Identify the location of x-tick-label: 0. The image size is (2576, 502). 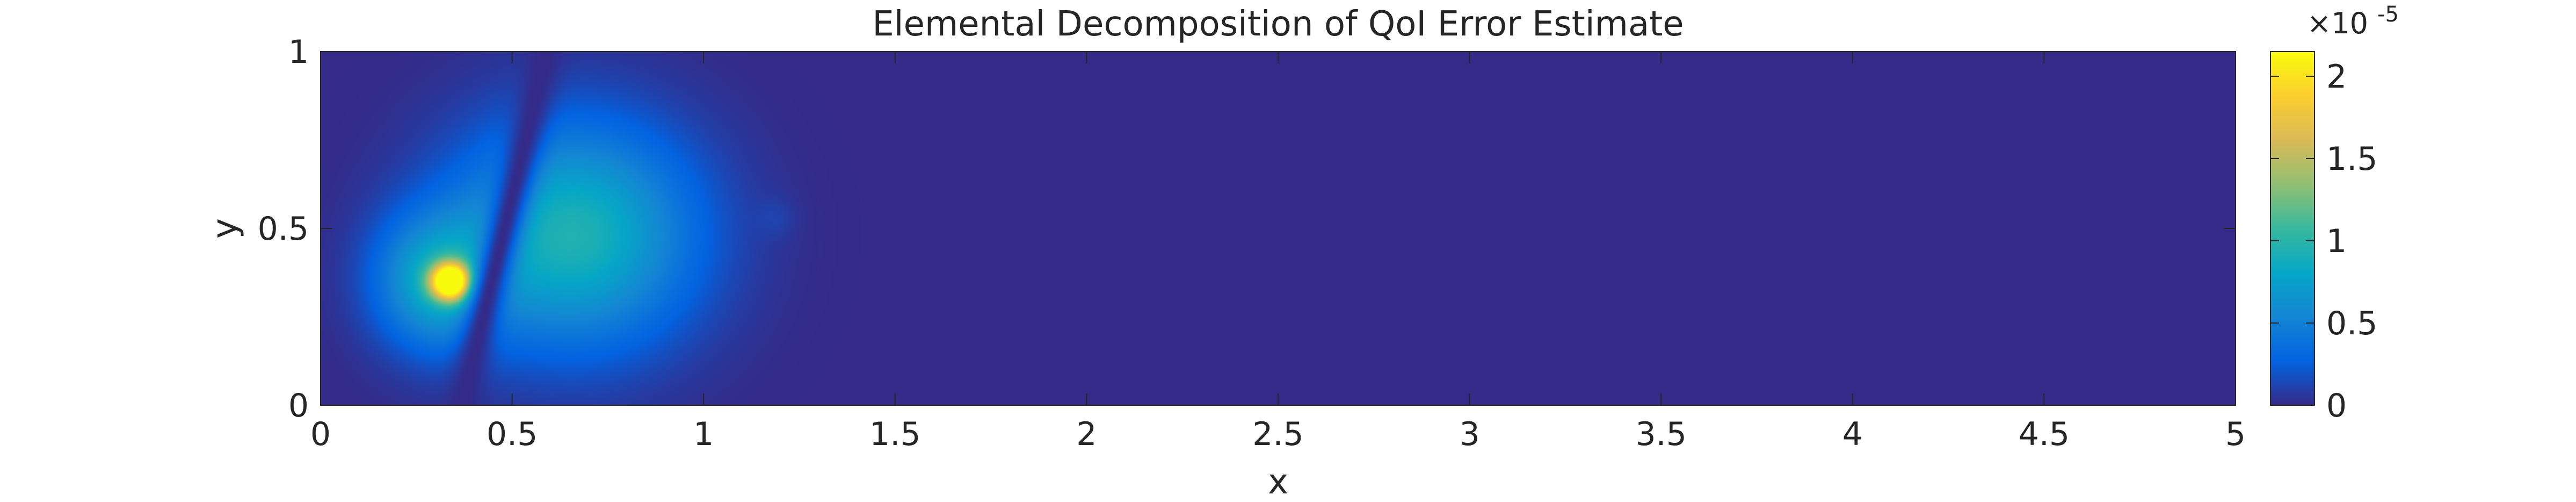
(320, 434).